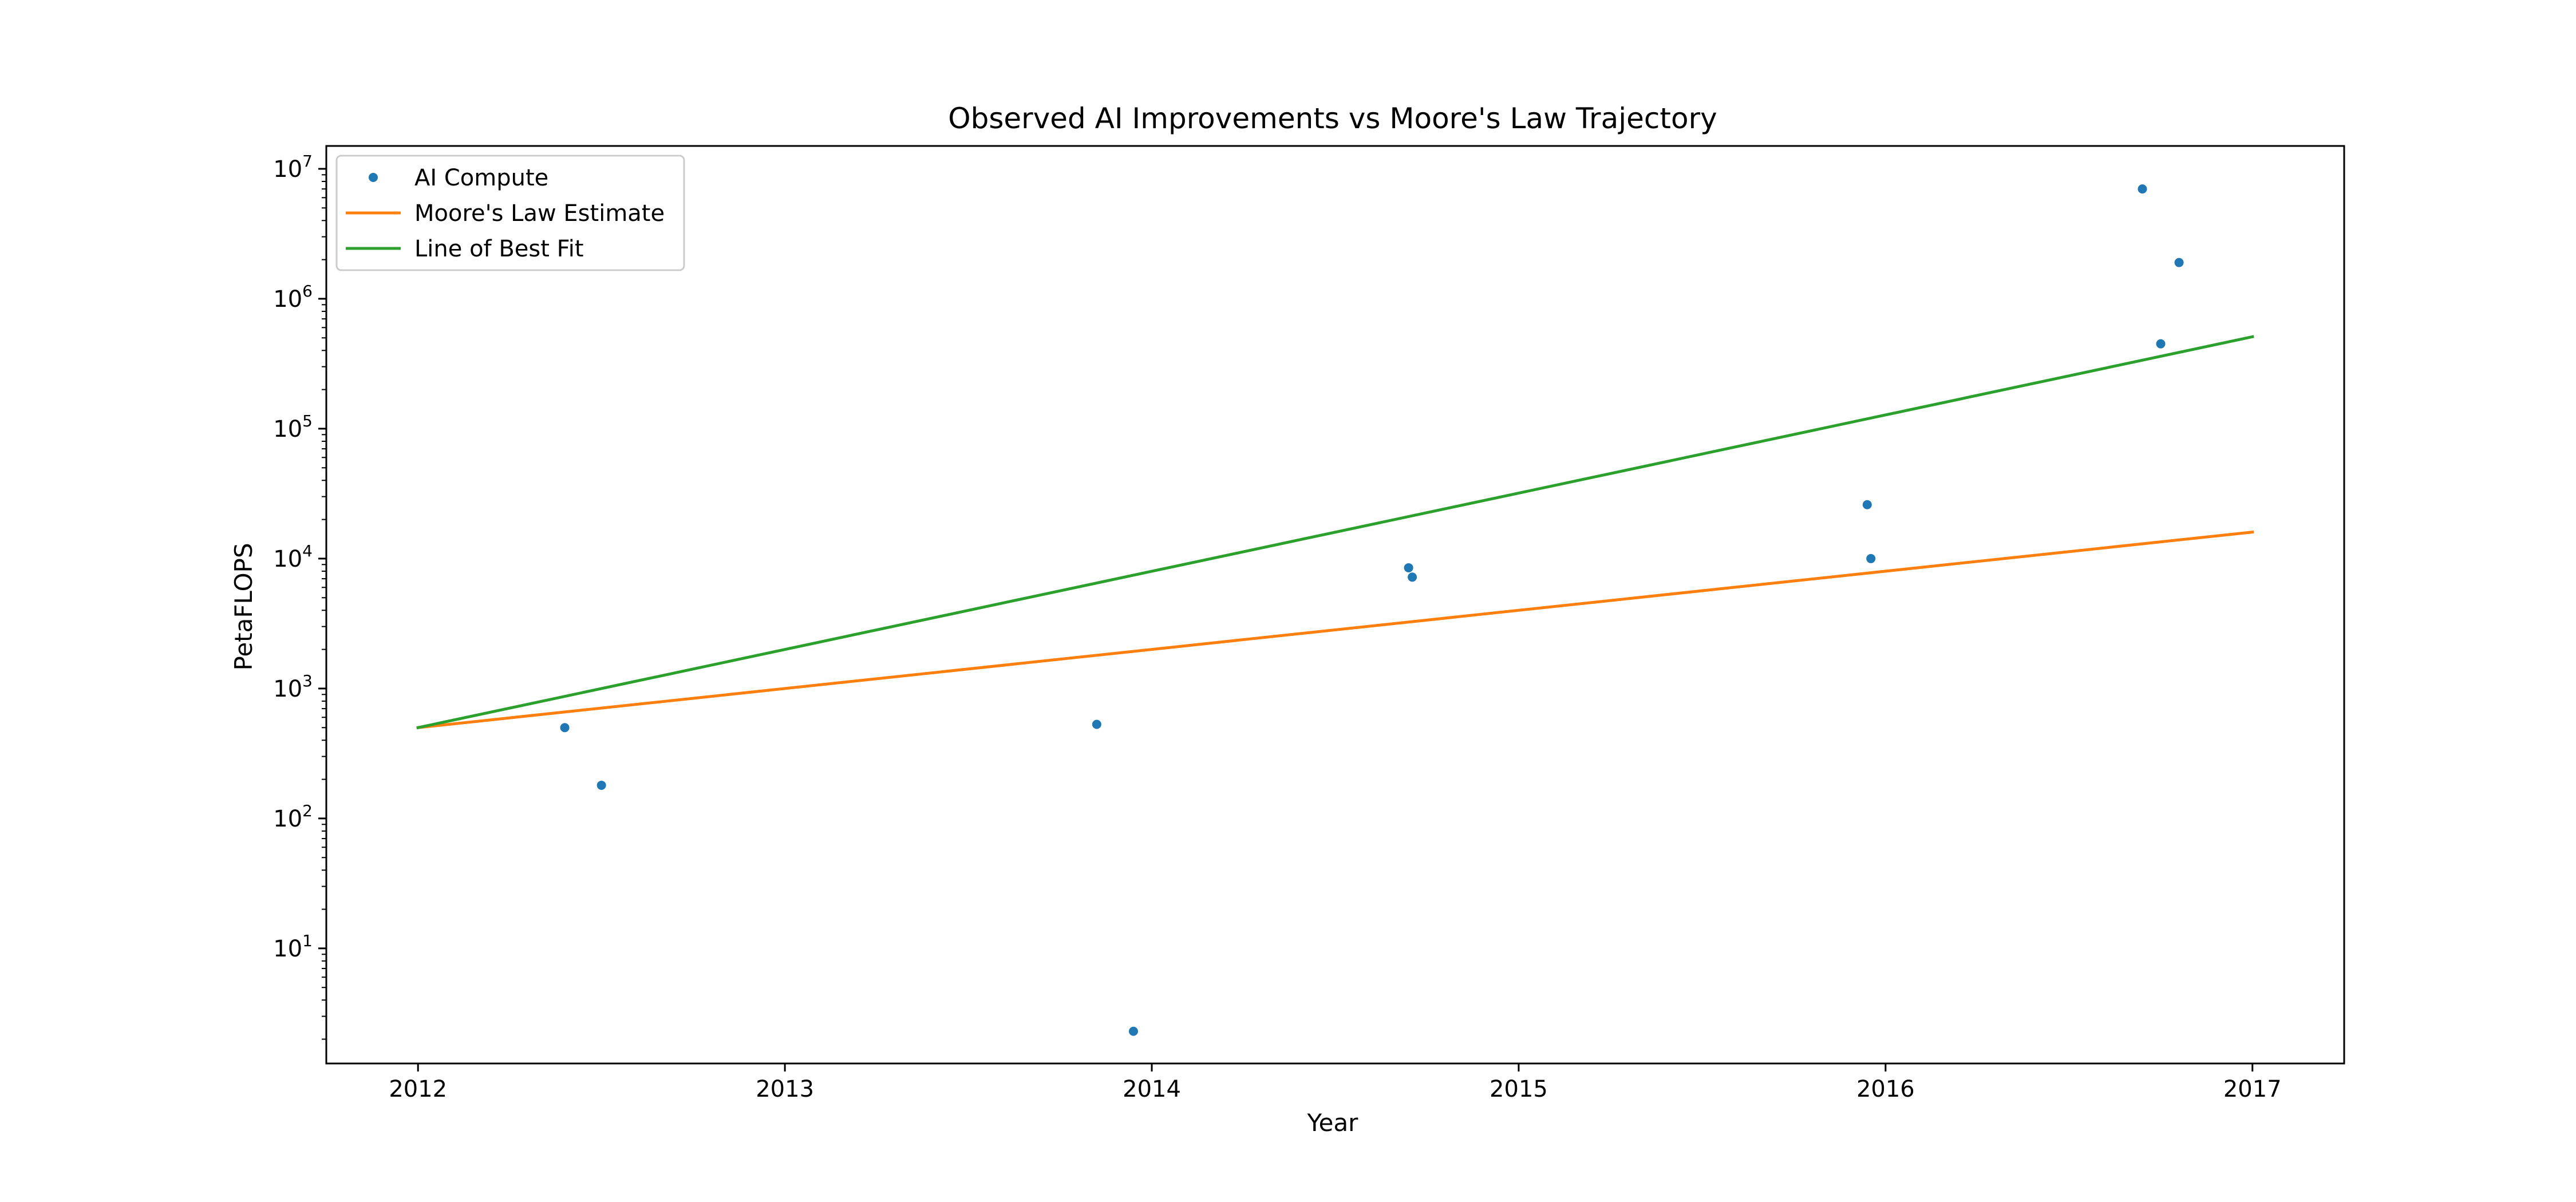 Image resolution: width=2576 pixels, height=1202 pixels. What do you see at coordinates (481, 178) in the screenshot?
I see `legend-label: AI Compute` at bounding box center [481, 178].